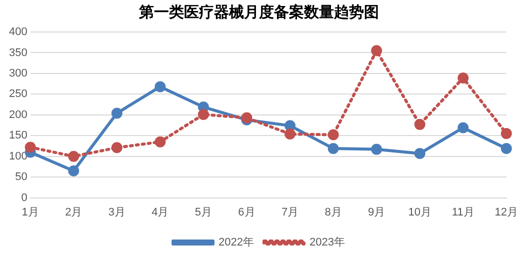 Image resolution: width=526 pixels, height=260 pixels. Describe the element at coordinates (258, 11) in the screenshot. I see `chart-title: 第一类医疗器械月度备案数量趋势图` at that location.